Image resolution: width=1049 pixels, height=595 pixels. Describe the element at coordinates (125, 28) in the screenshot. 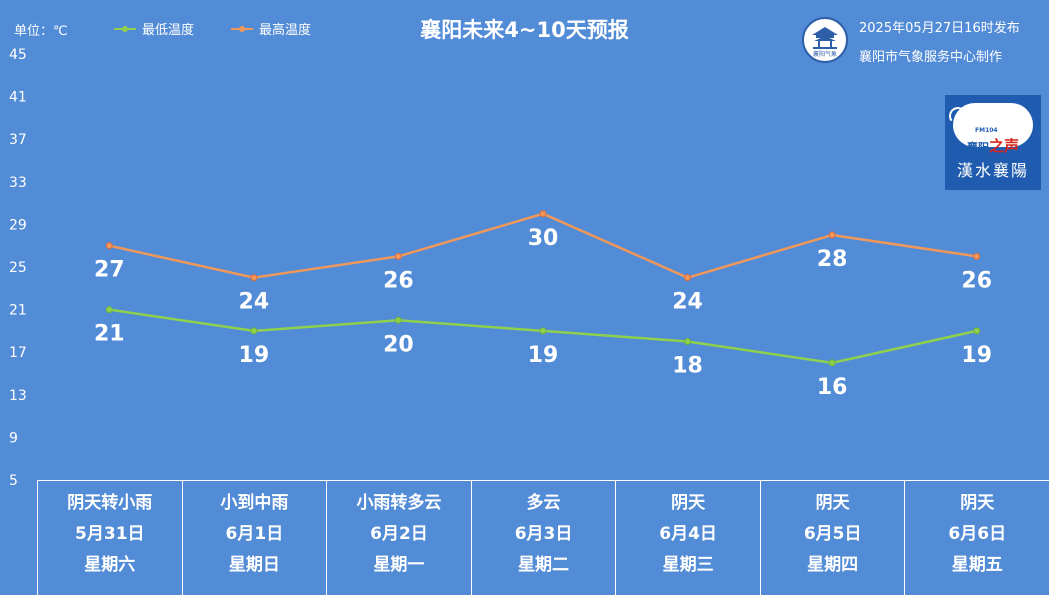

I see `legend-swatch-low` at that location.